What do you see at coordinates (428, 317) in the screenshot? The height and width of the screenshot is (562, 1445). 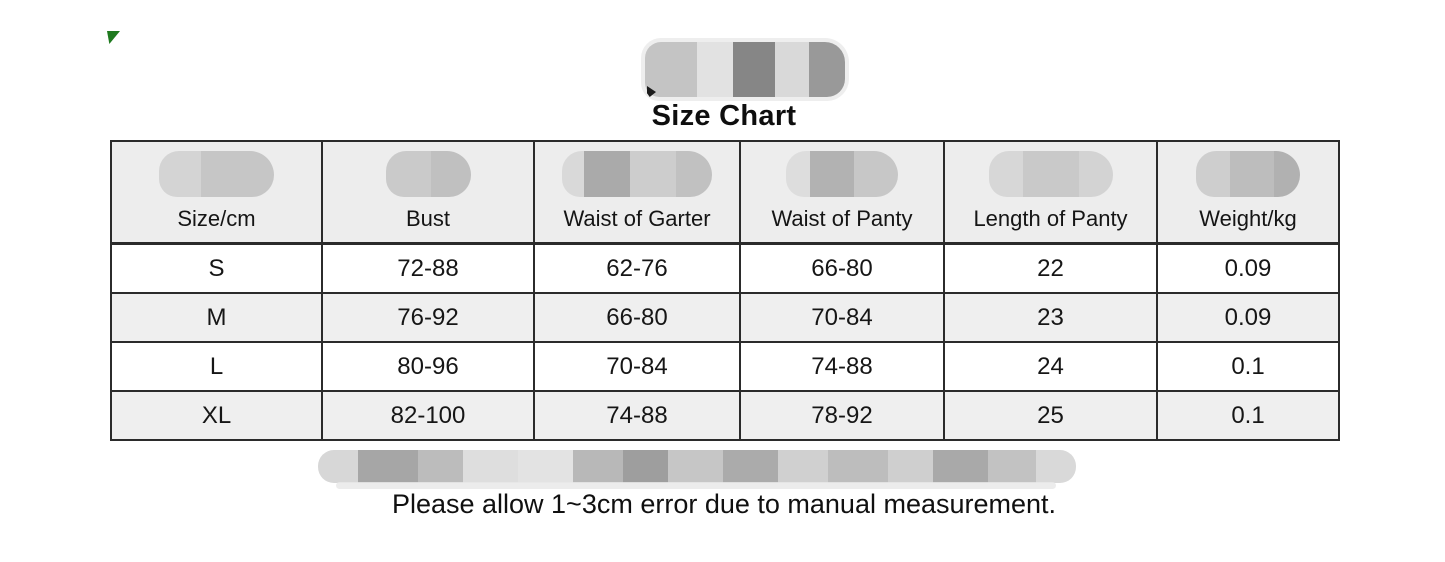 I see `cell-bust: 76-92` at bounding box center [428, 317].